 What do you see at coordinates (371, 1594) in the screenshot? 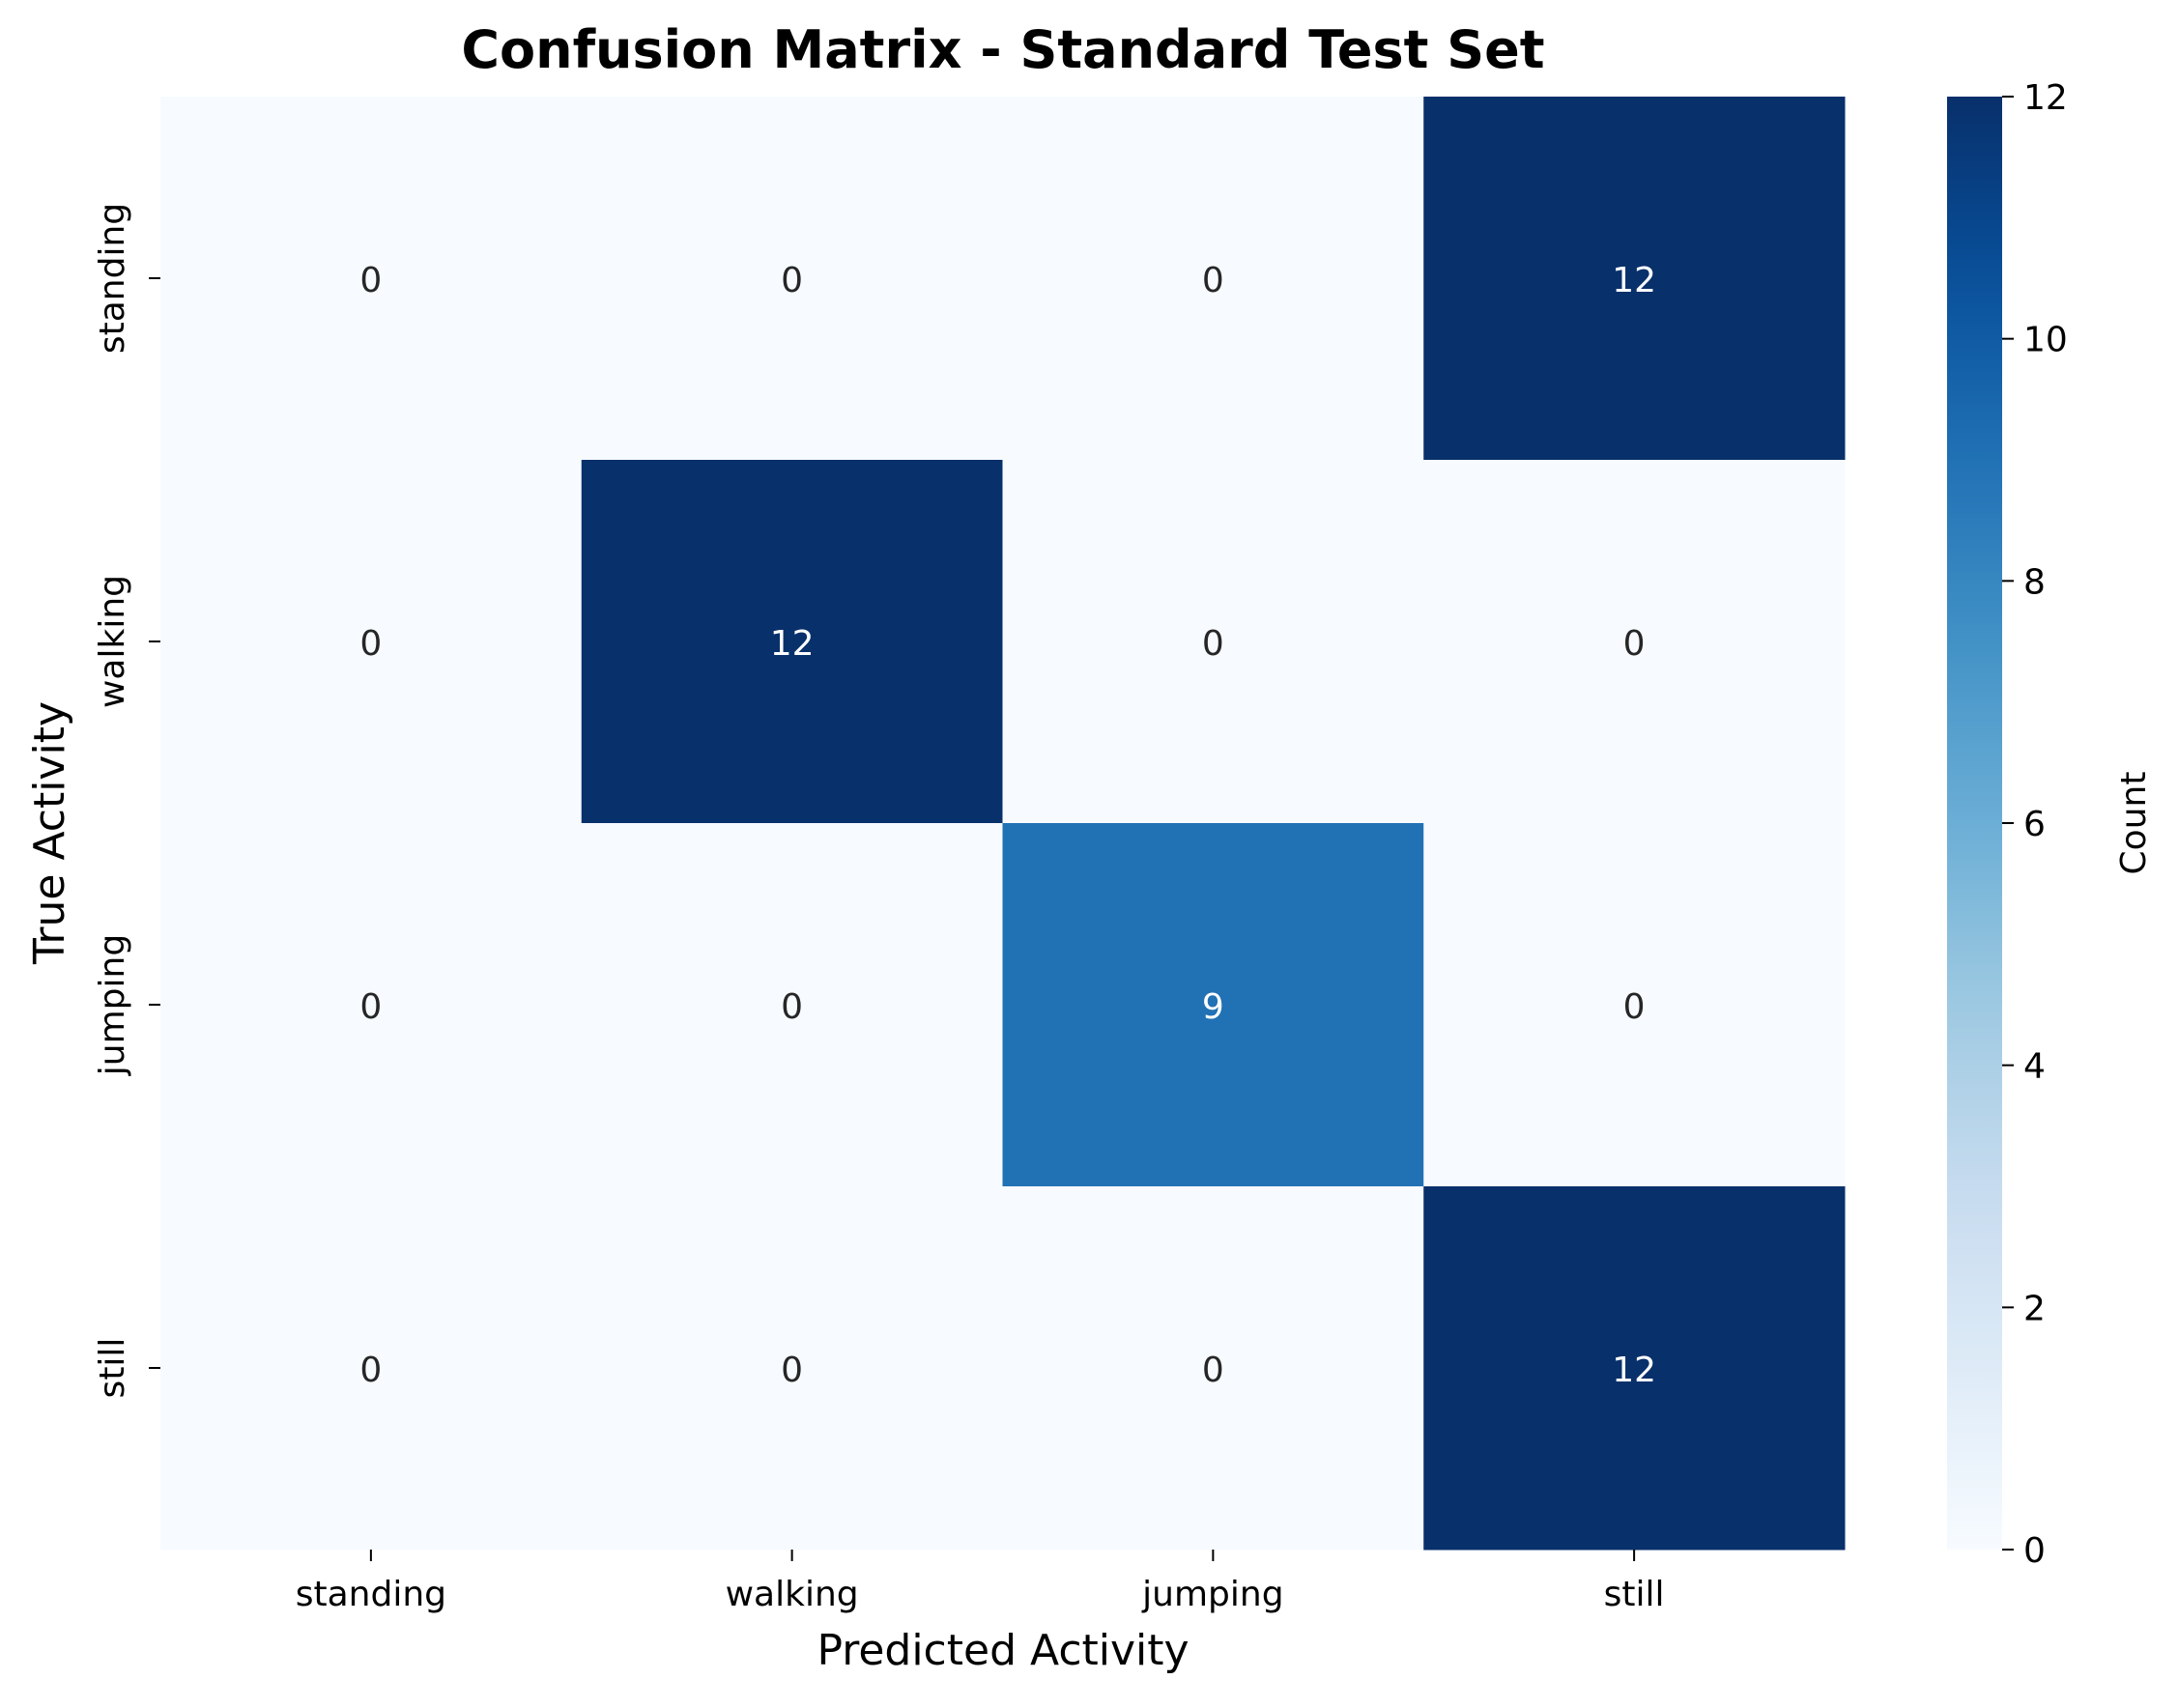
I see `x-tick-label: standing` at bounding box center [371, 1594].